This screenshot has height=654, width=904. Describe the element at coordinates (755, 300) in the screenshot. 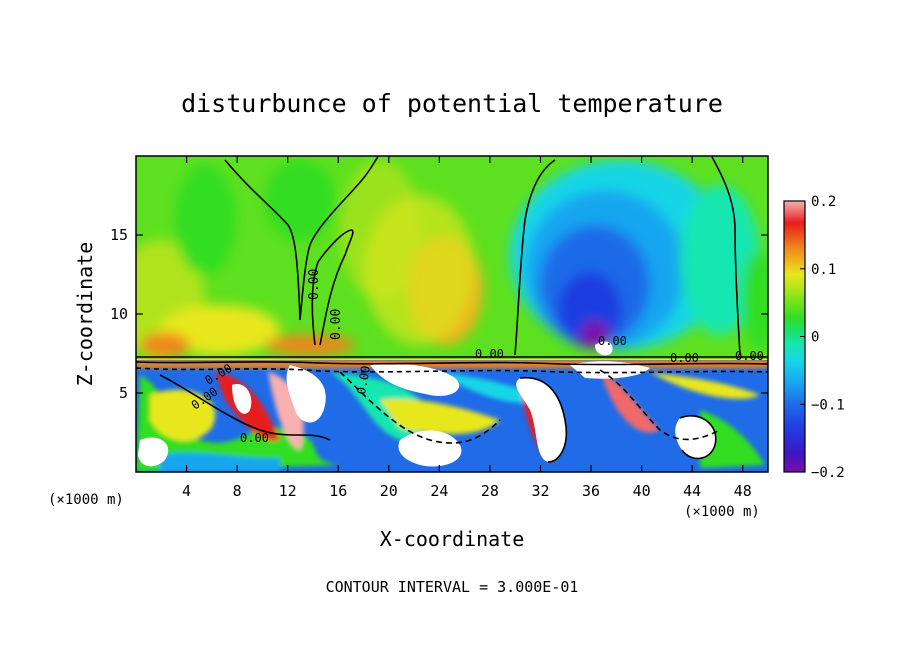

I see `right-green-edge` at that location.